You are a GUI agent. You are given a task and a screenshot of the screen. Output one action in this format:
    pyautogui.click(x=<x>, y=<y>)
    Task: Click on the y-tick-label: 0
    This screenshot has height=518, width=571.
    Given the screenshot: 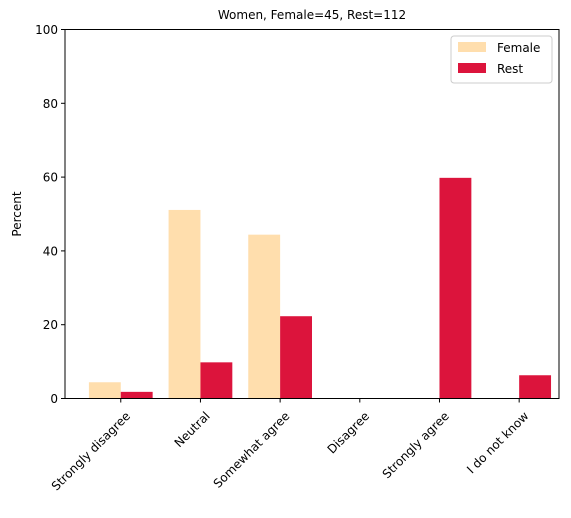 What is the action you would take?
    pyautogui.click(x=54, y=399)
    